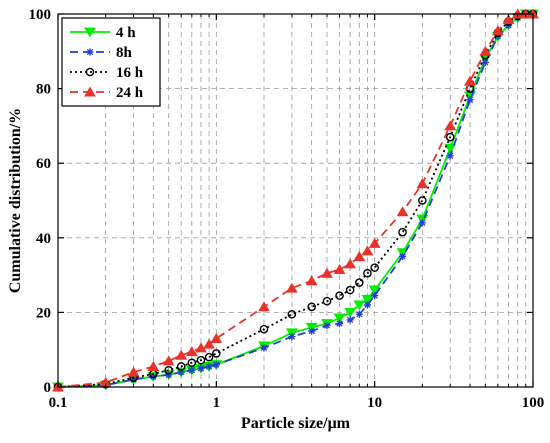 The image size is (550, 443). Describe the element at coordinates (374, 403) in the screenshot. I see `x-tick-label: 10` at that location.